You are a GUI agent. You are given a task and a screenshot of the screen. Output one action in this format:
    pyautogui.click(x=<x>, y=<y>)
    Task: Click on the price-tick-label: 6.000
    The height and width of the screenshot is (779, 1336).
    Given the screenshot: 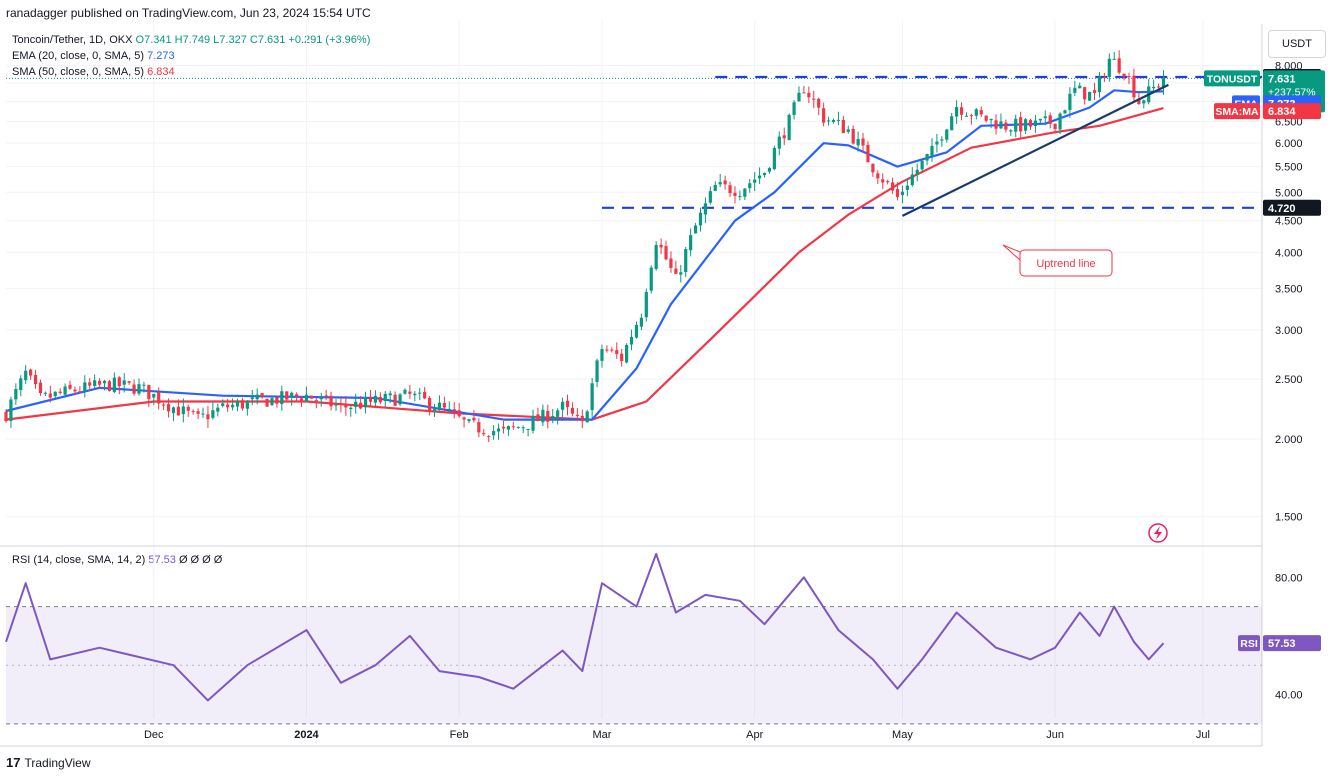 What is the action you would take?
    pyautogui.click(x=1289, y=144)
    